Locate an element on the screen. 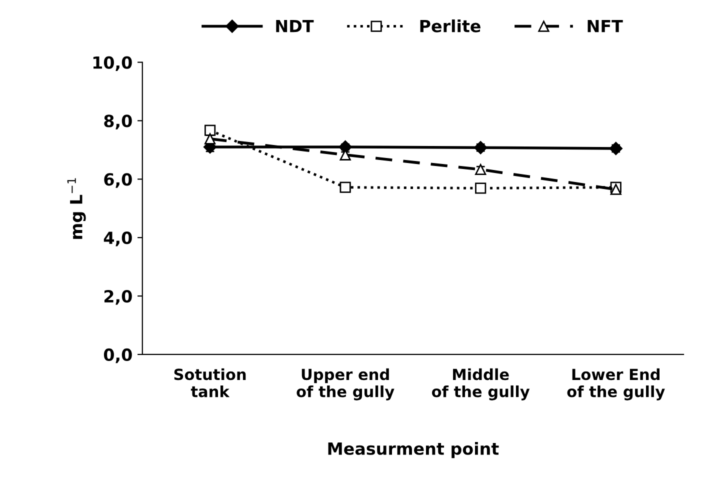  y-tick-label: 6,0 is located at coordinates (118, 180).